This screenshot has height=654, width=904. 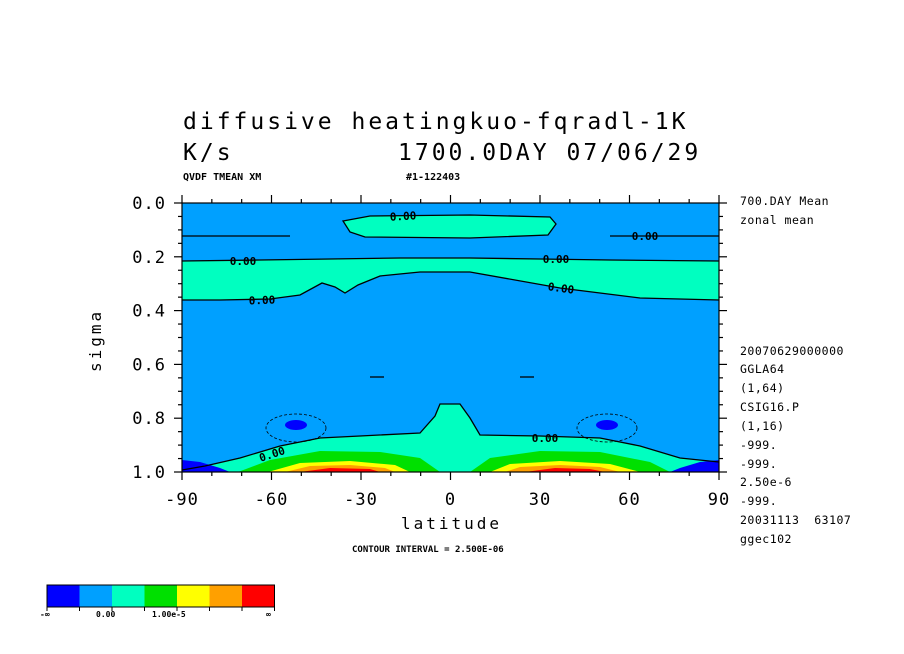 What do you see at coordinates (169, 614) in the screenshot?
I see `colorbar-label-1e5: 1.00e-5` at bounding box center [169, 614].